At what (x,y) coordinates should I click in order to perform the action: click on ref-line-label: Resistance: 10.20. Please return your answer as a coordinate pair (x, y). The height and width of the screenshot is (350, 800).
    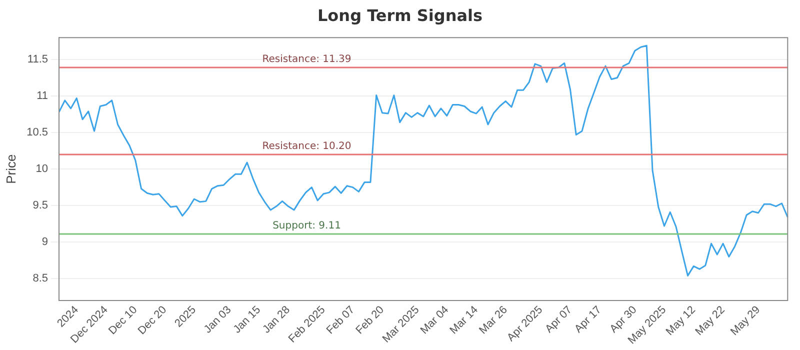
    Looking at the image, I should click on (307, 146).